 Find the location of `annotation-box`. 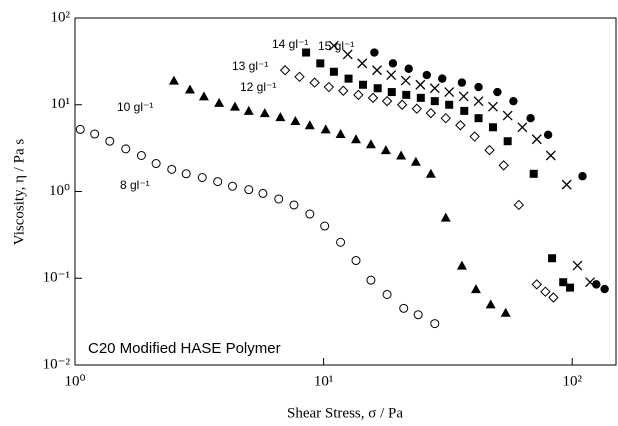

annotation-box is located at coordinates (213, 348).